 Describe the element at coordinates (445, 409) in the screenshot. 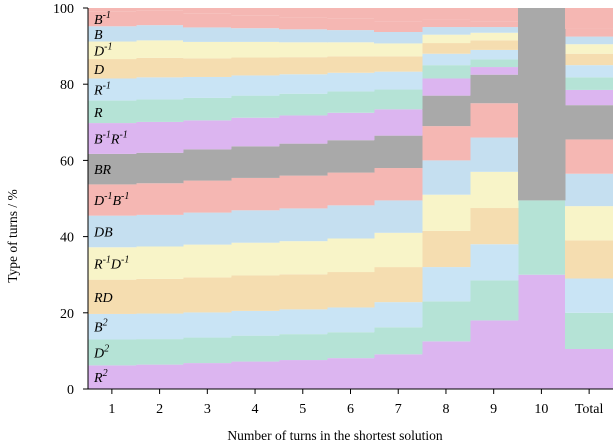

I see `x-tick-label-8: 8` at that location.